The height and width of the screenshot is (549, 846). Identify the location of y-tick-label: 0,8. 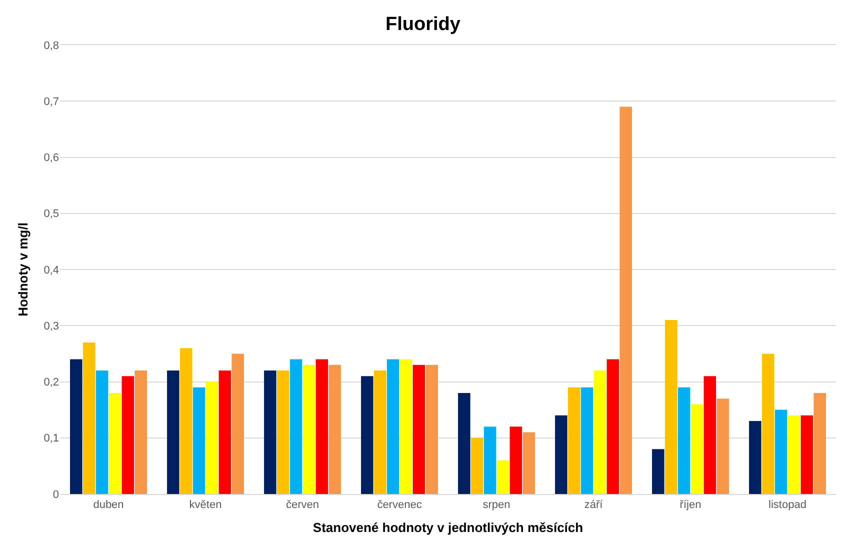
(51, 46).